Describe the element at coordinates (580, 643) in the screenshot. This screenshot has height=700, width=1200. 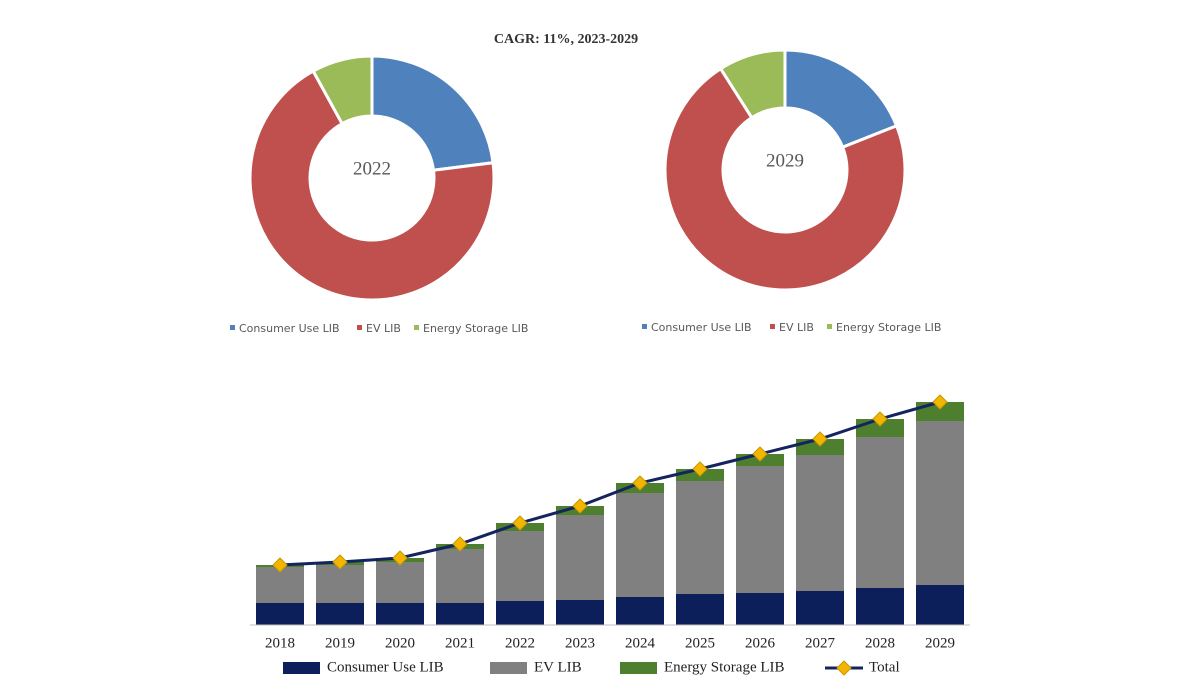
I see `x-tick-label: 2023` at that location.